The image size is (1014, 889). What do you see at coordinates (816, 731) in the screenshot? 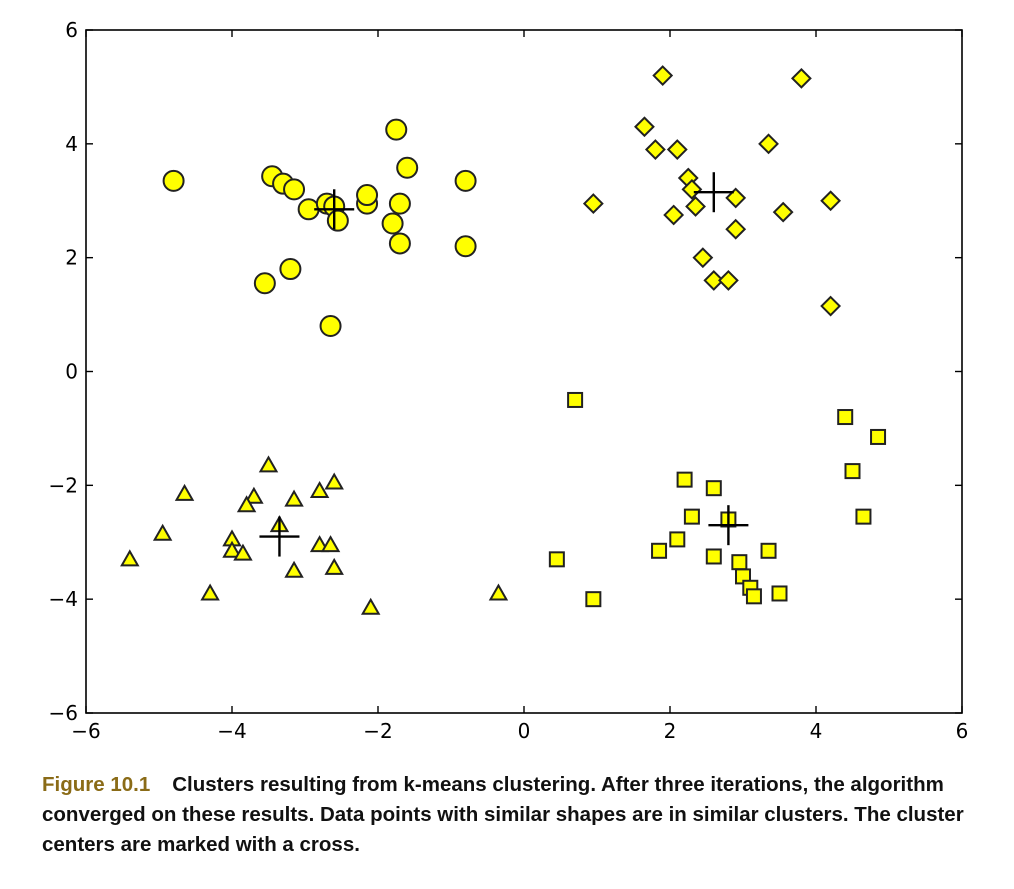
I see `x-tick-label: 4` at bounding box center [816, 731].